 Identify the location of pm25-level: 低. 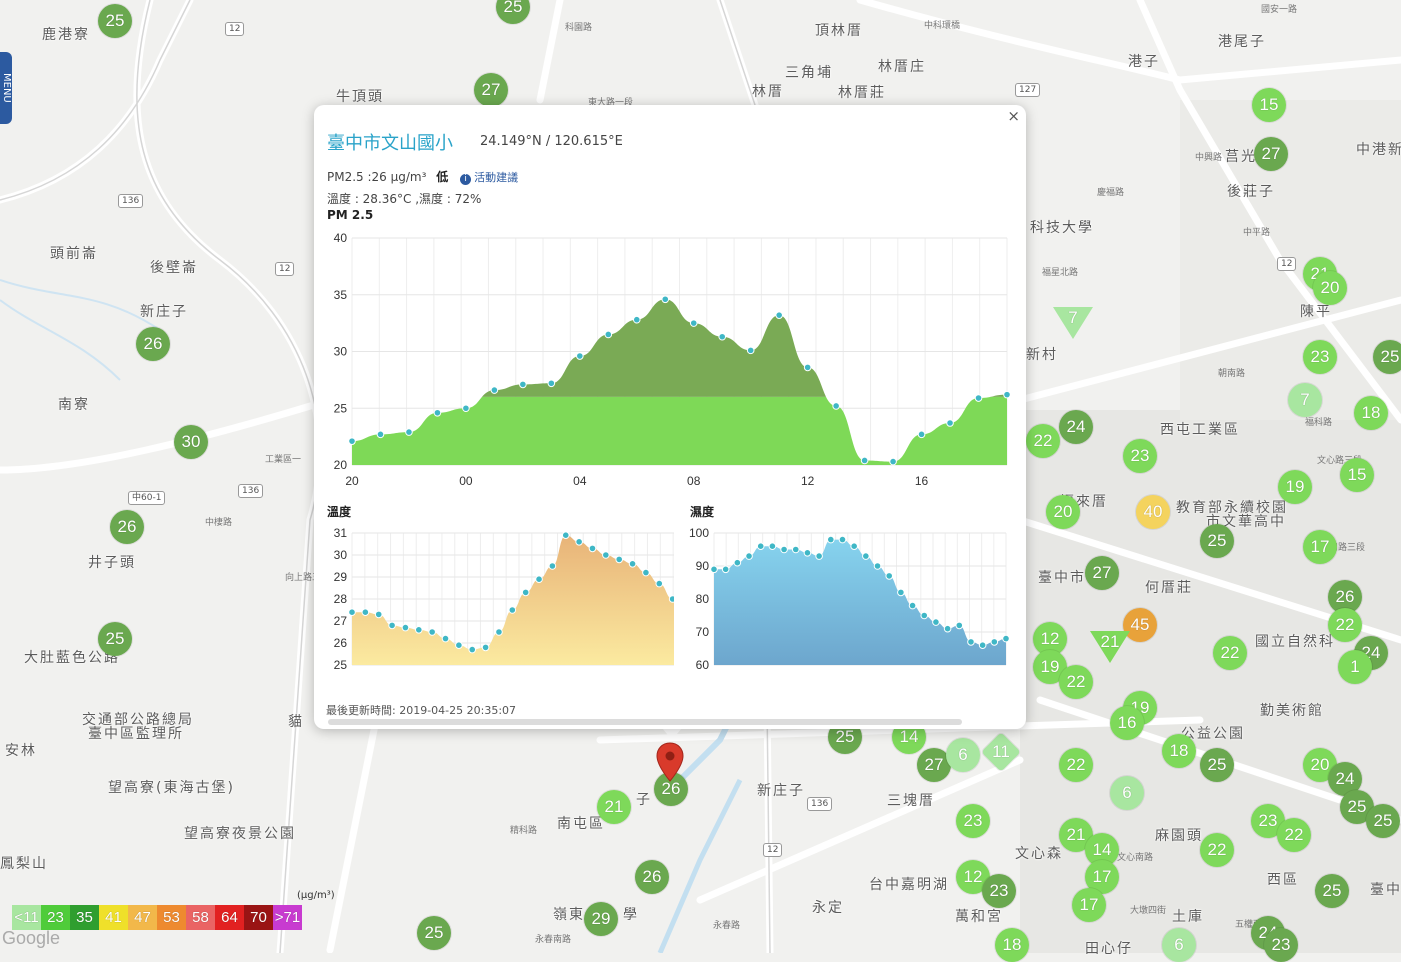
(442, 177).